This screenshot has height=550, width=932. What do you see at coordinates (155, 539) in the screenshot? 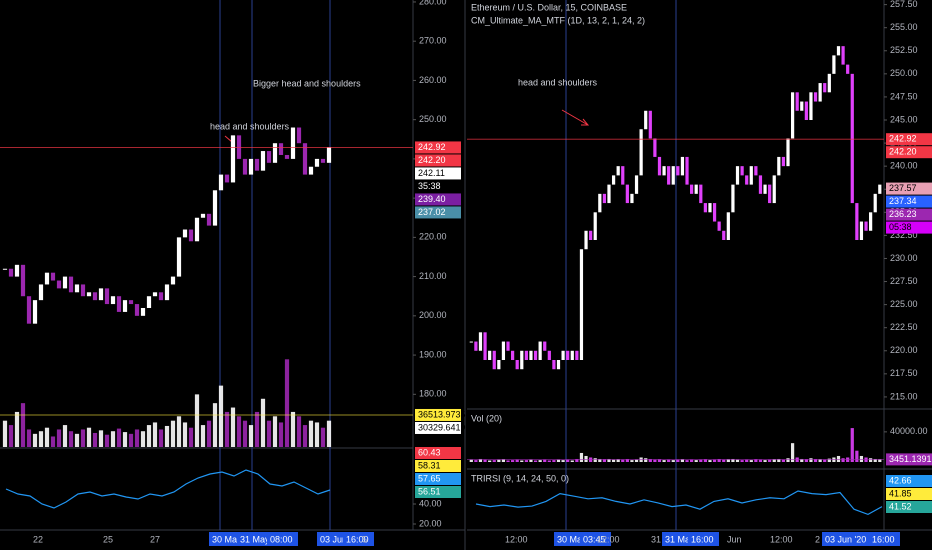
I see `x-tick-label: 27` at bounding box center [155, 539].